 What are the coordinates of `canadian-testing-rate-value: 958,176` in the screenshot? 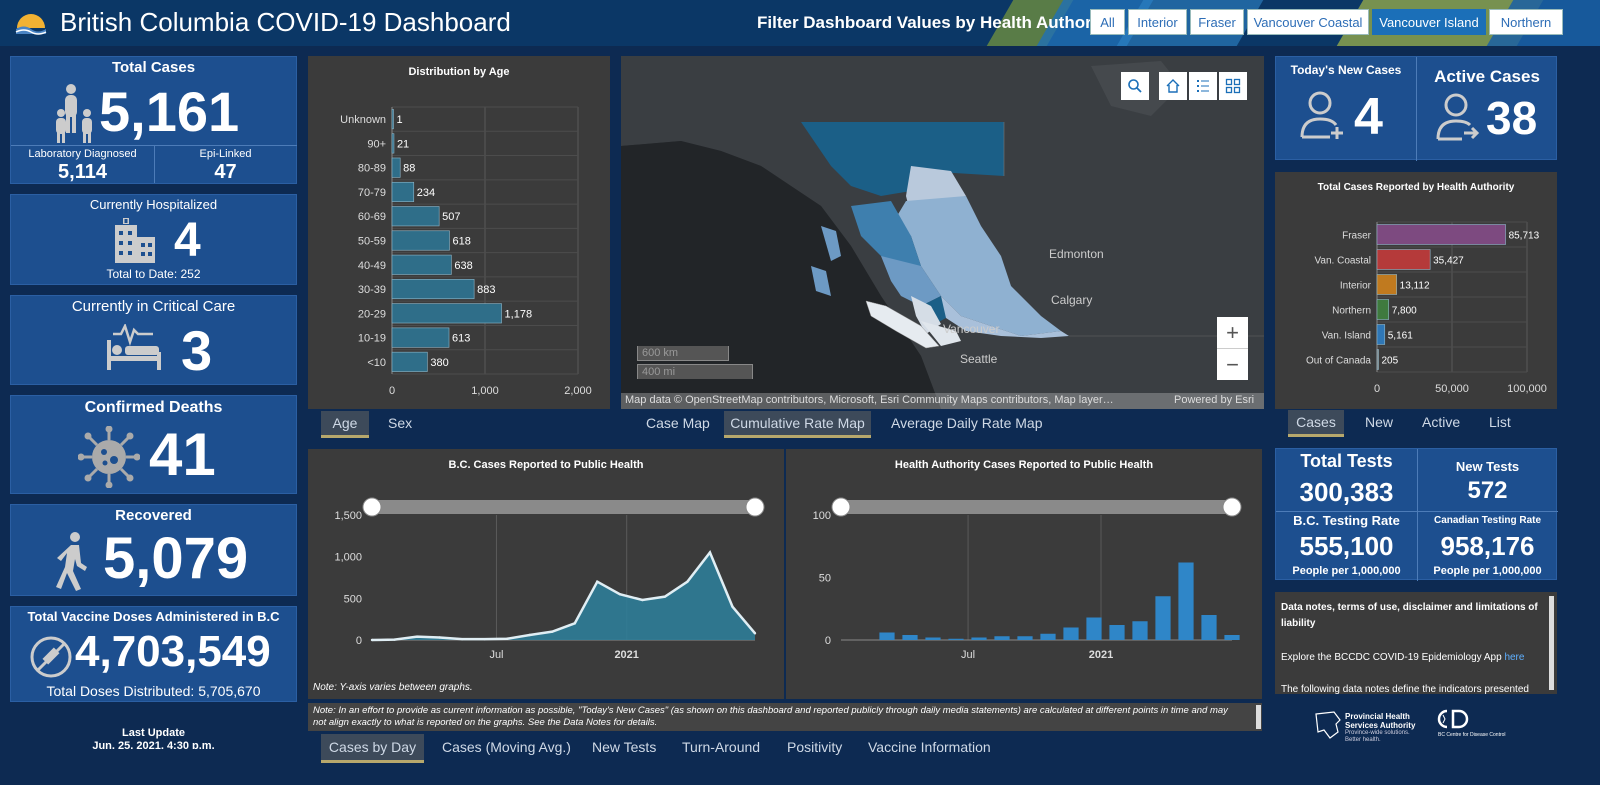 It's located at (1487, 546).